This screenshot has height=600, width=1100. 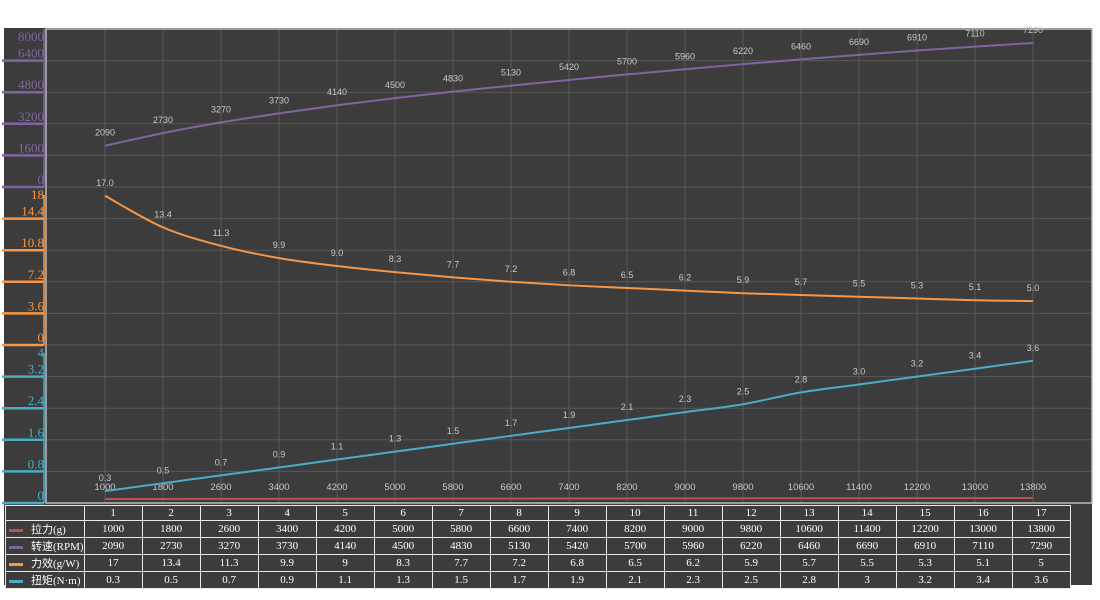 I want to click on series-line-rpm, so click(x=569, y=94).